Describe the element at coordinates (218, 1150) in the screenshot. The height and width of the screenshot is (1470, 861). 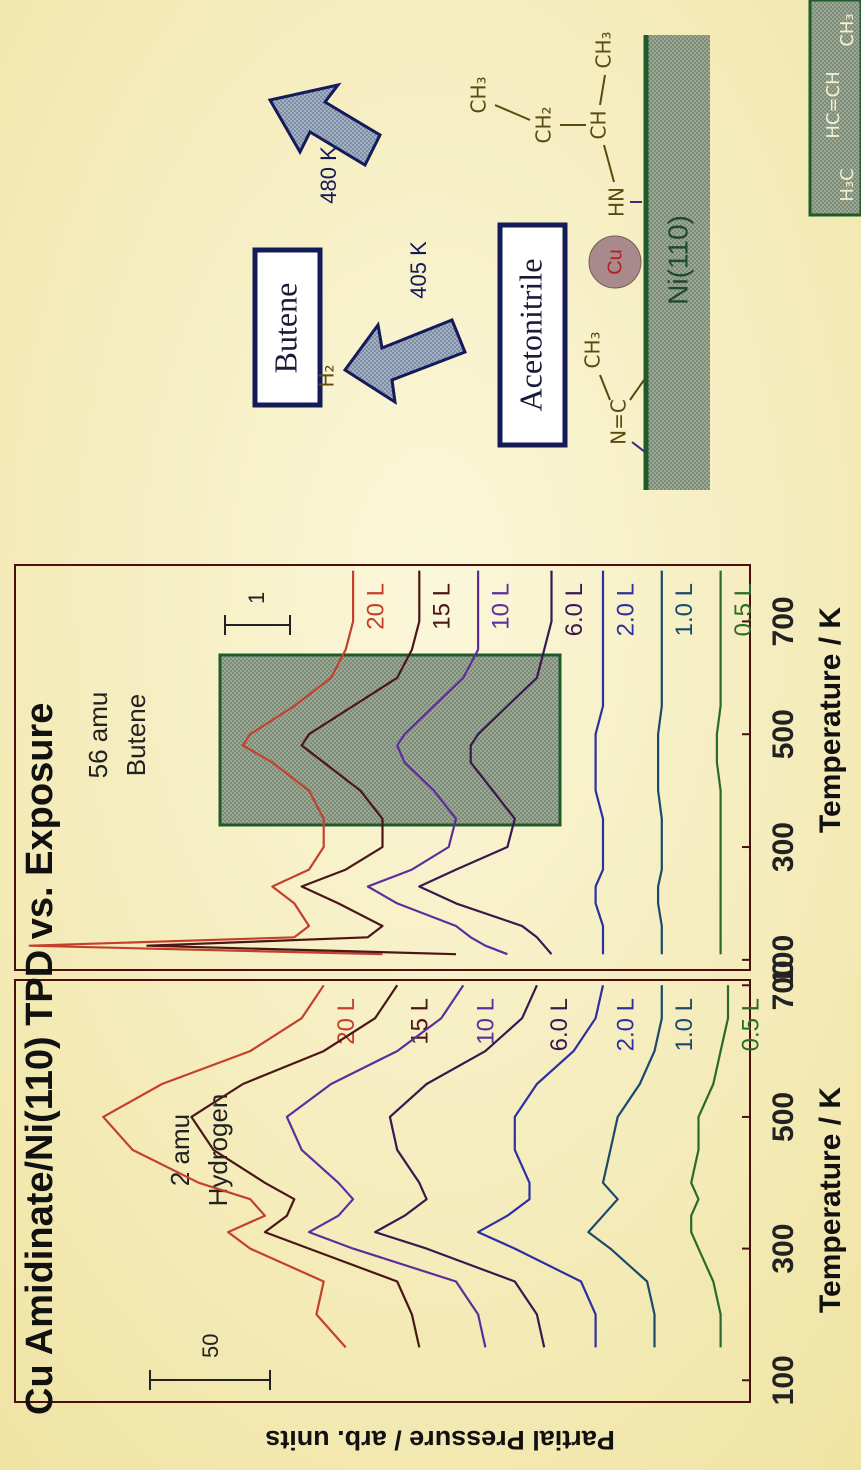
I see `annotation: Hydrogen` at that location.